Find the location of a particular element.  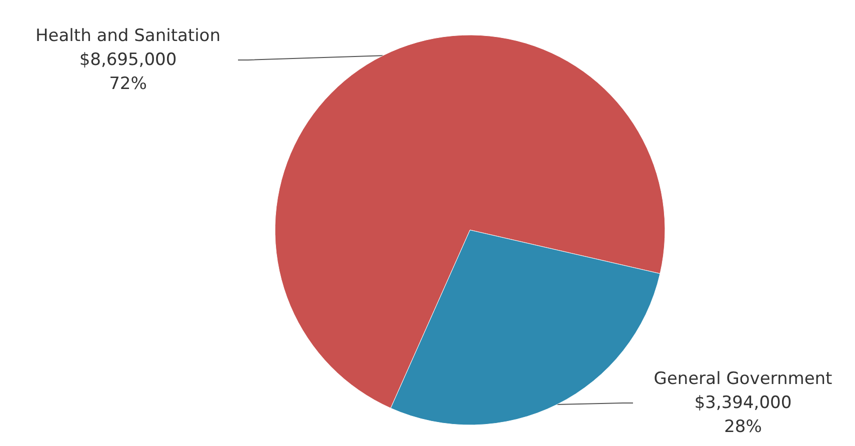

data-label: $3,394,000 28% is located at coordinates (743, 415).